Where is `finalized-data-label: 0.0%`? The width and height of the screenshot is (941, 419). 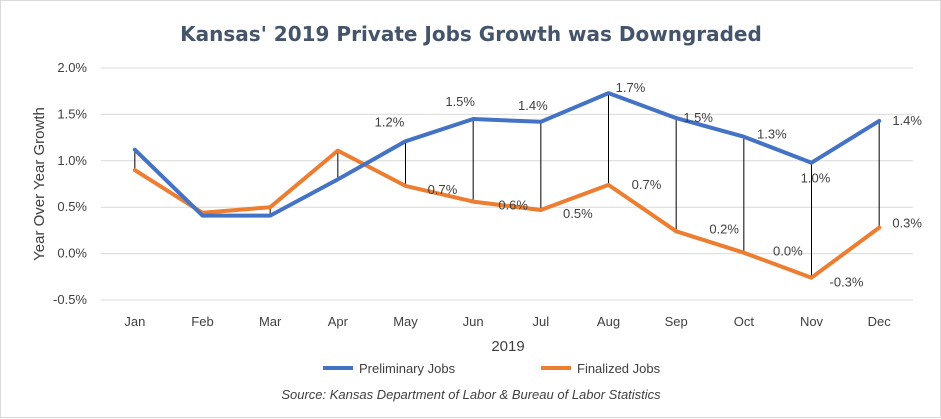
finalized-data-label: 0.0% is located at coordinates (788, 251).